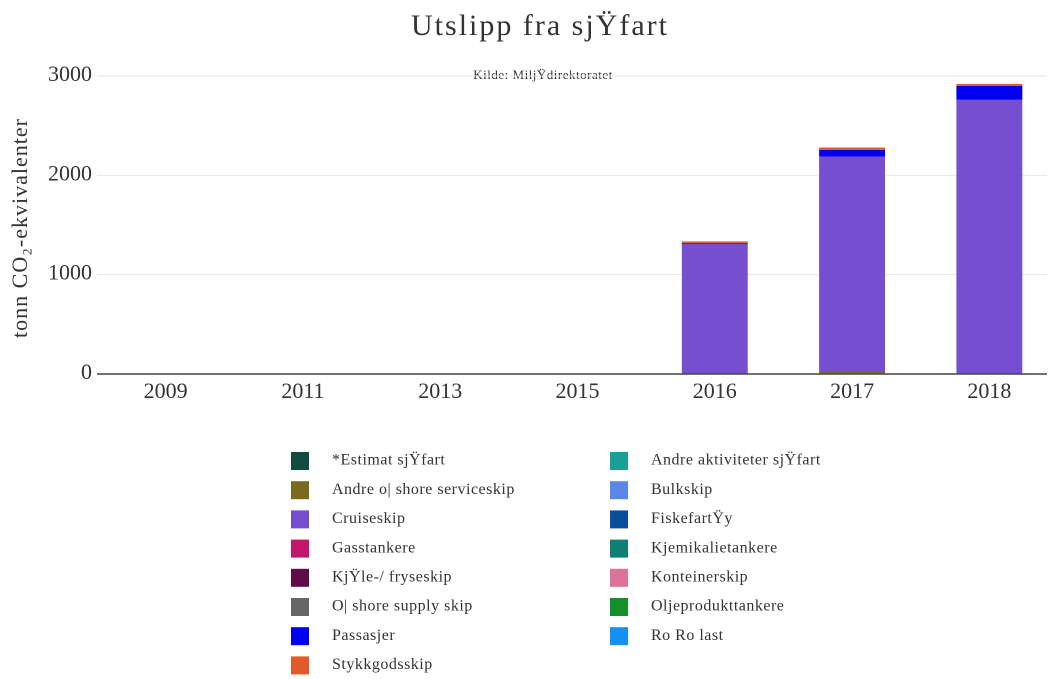  What do you see at coordinates (682, 489) in the screenshot?
I see `legend-label: Bulkskip` at bounding box center [682, 489].